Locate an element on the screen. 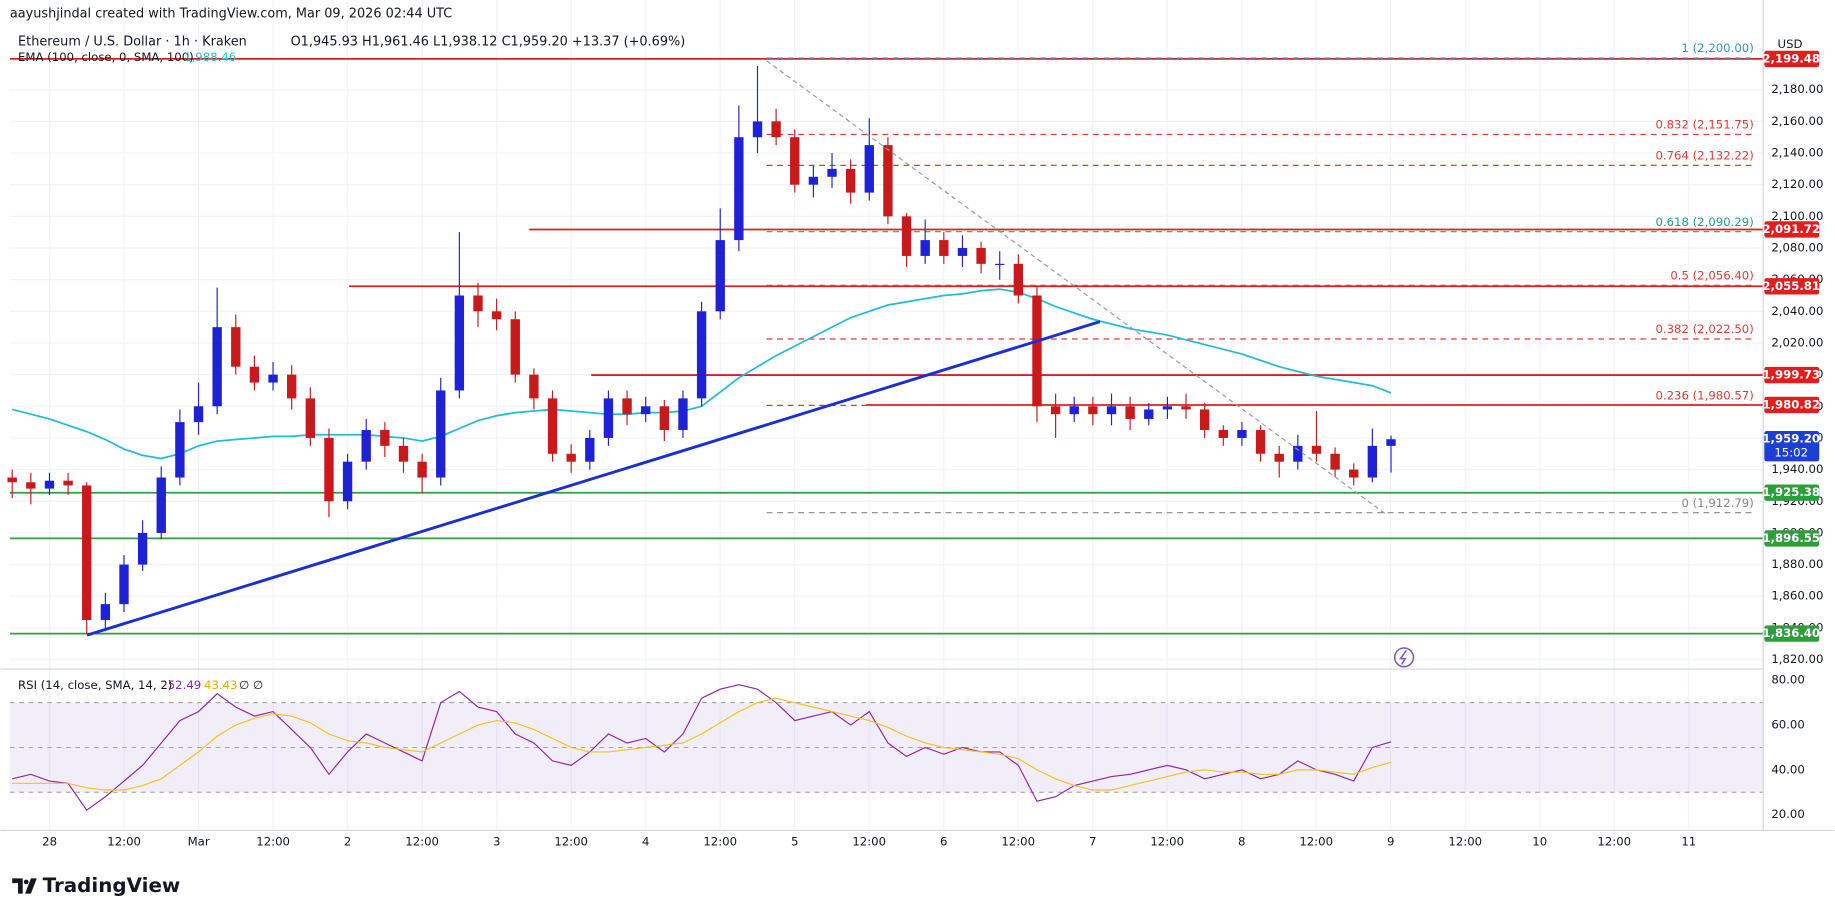  x-tick-label: 10 is located at coordinates (1539, 842).